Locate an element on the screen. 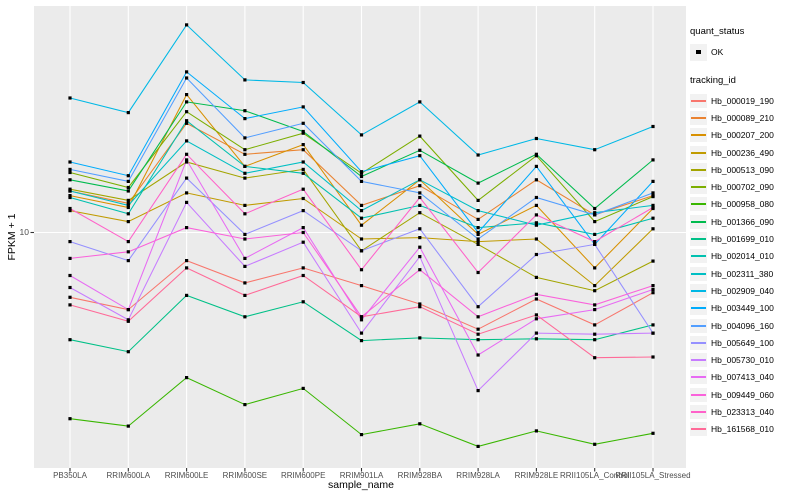  legend-item-Hb_002909_040: Hb_002909_040 is located at coordinates (745, 290).